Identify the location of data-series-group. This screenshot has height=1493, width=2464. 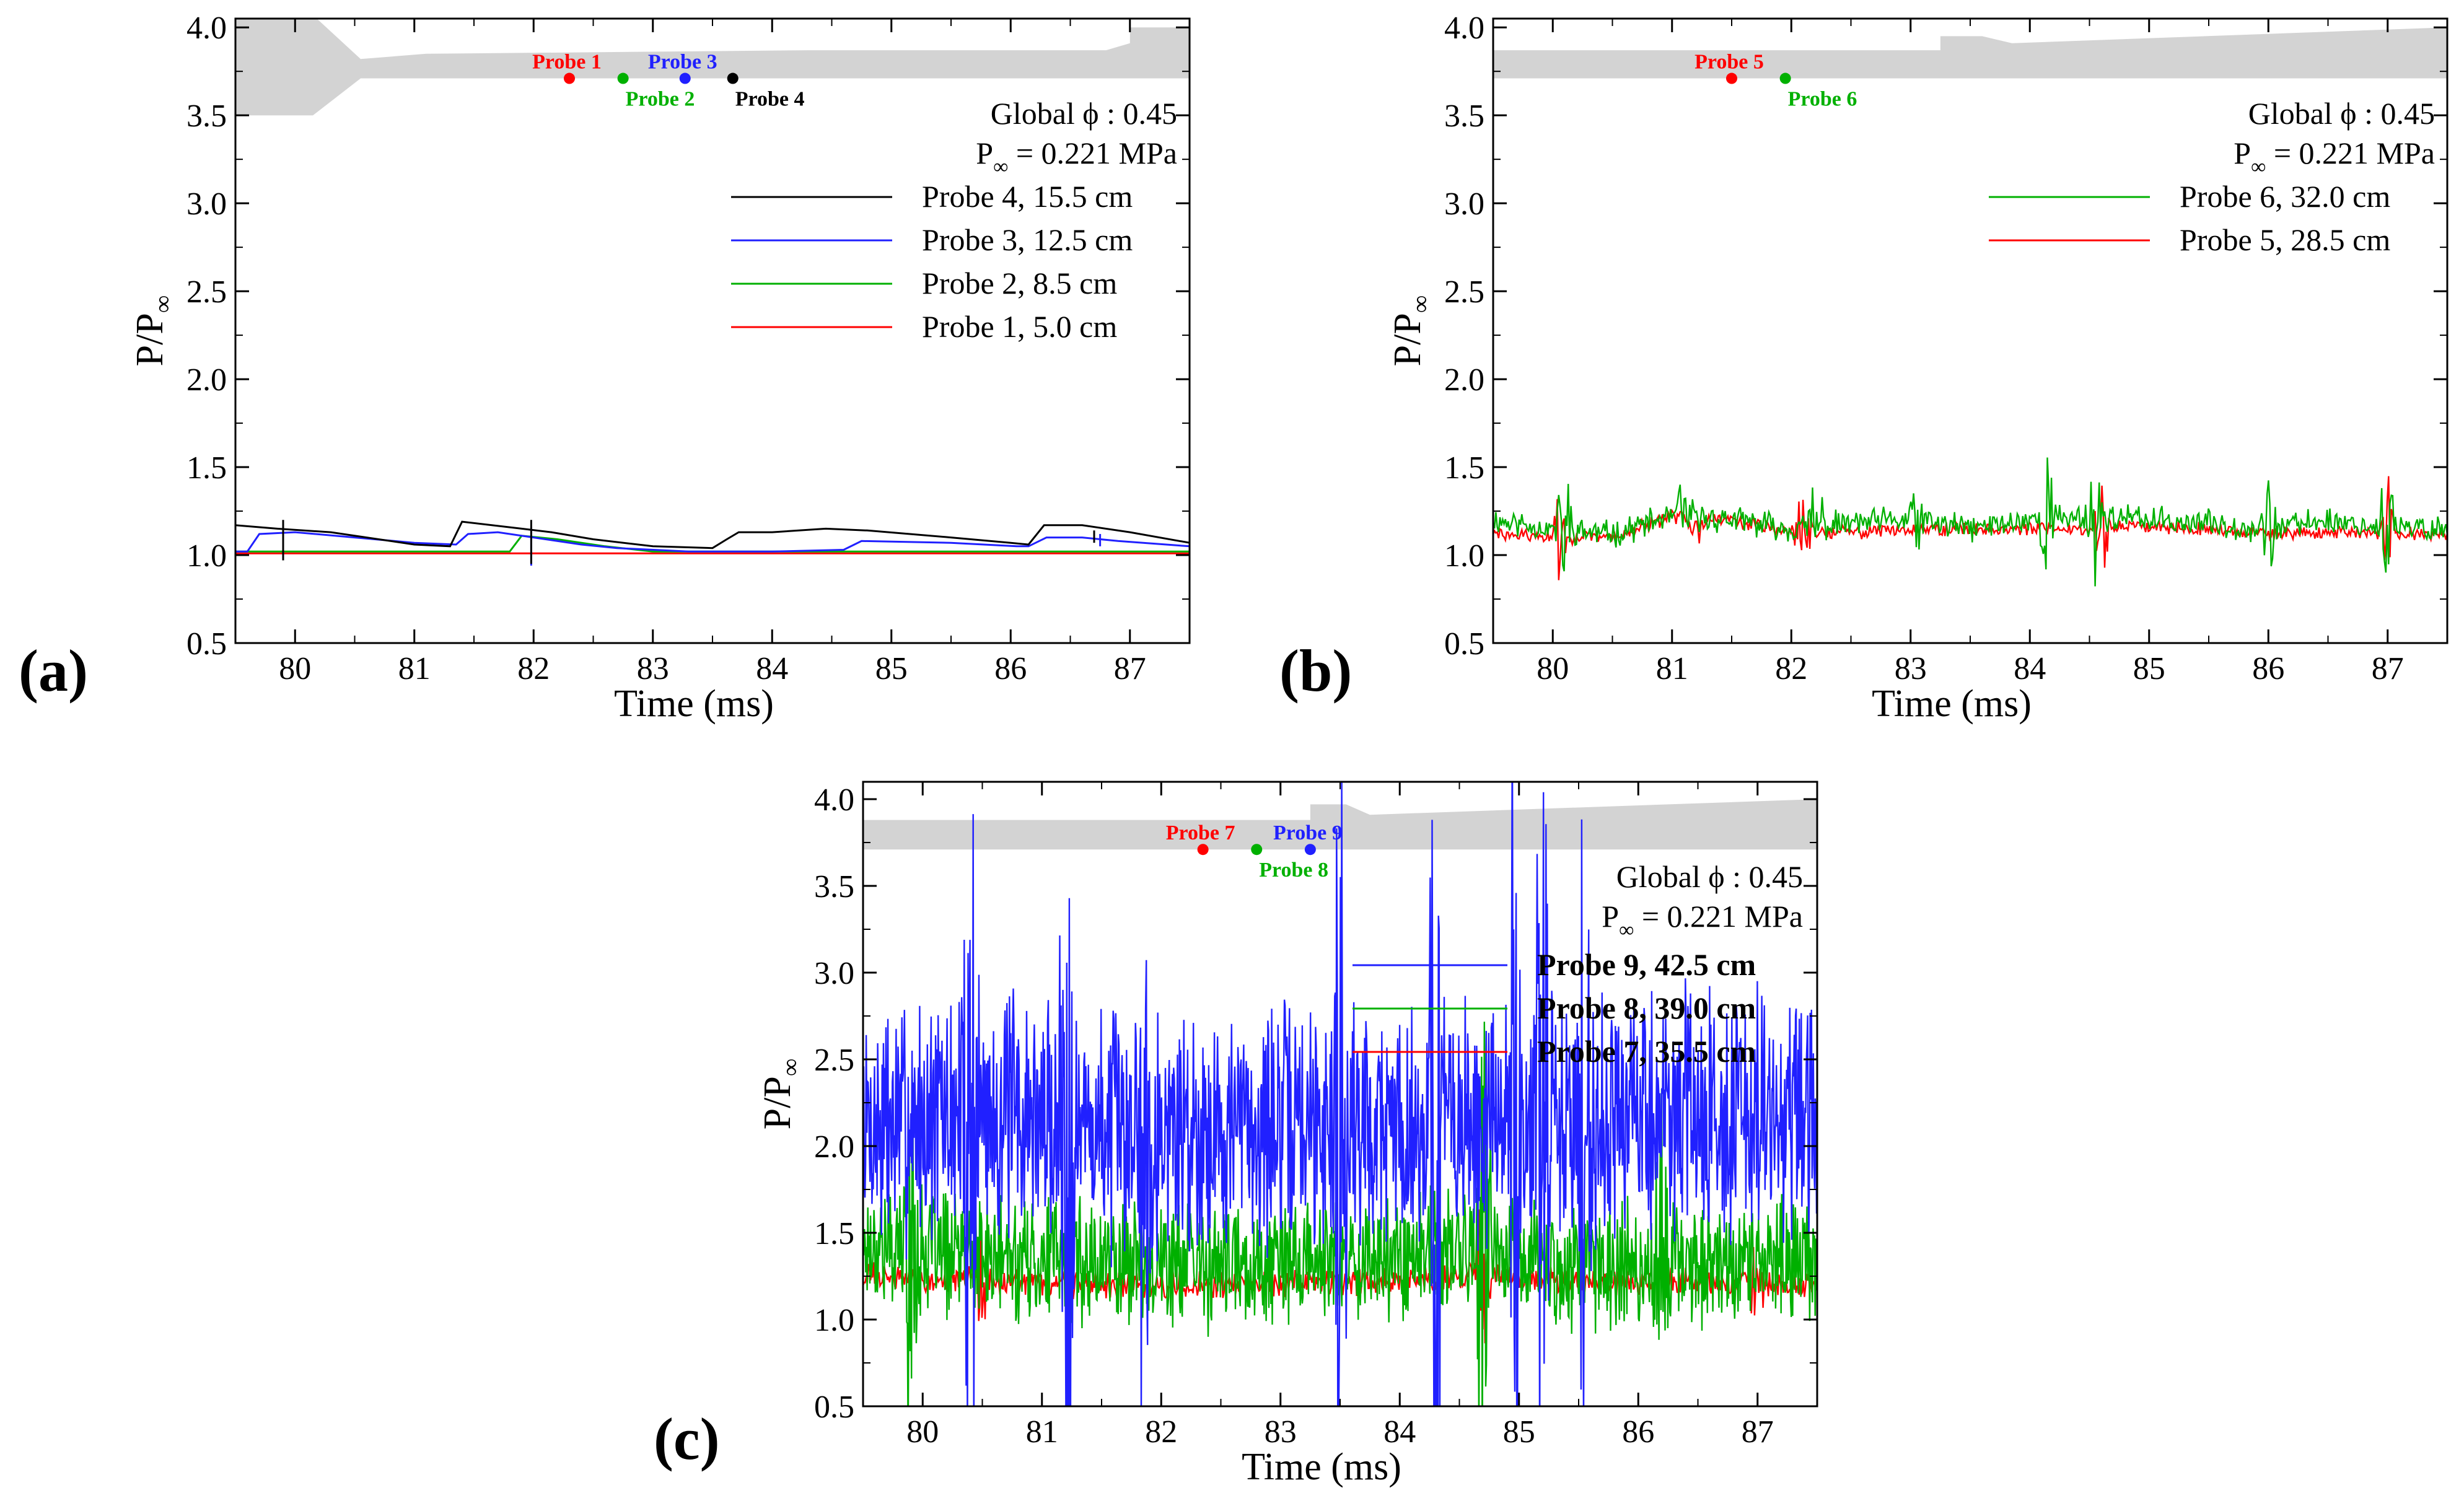
(712, 543).